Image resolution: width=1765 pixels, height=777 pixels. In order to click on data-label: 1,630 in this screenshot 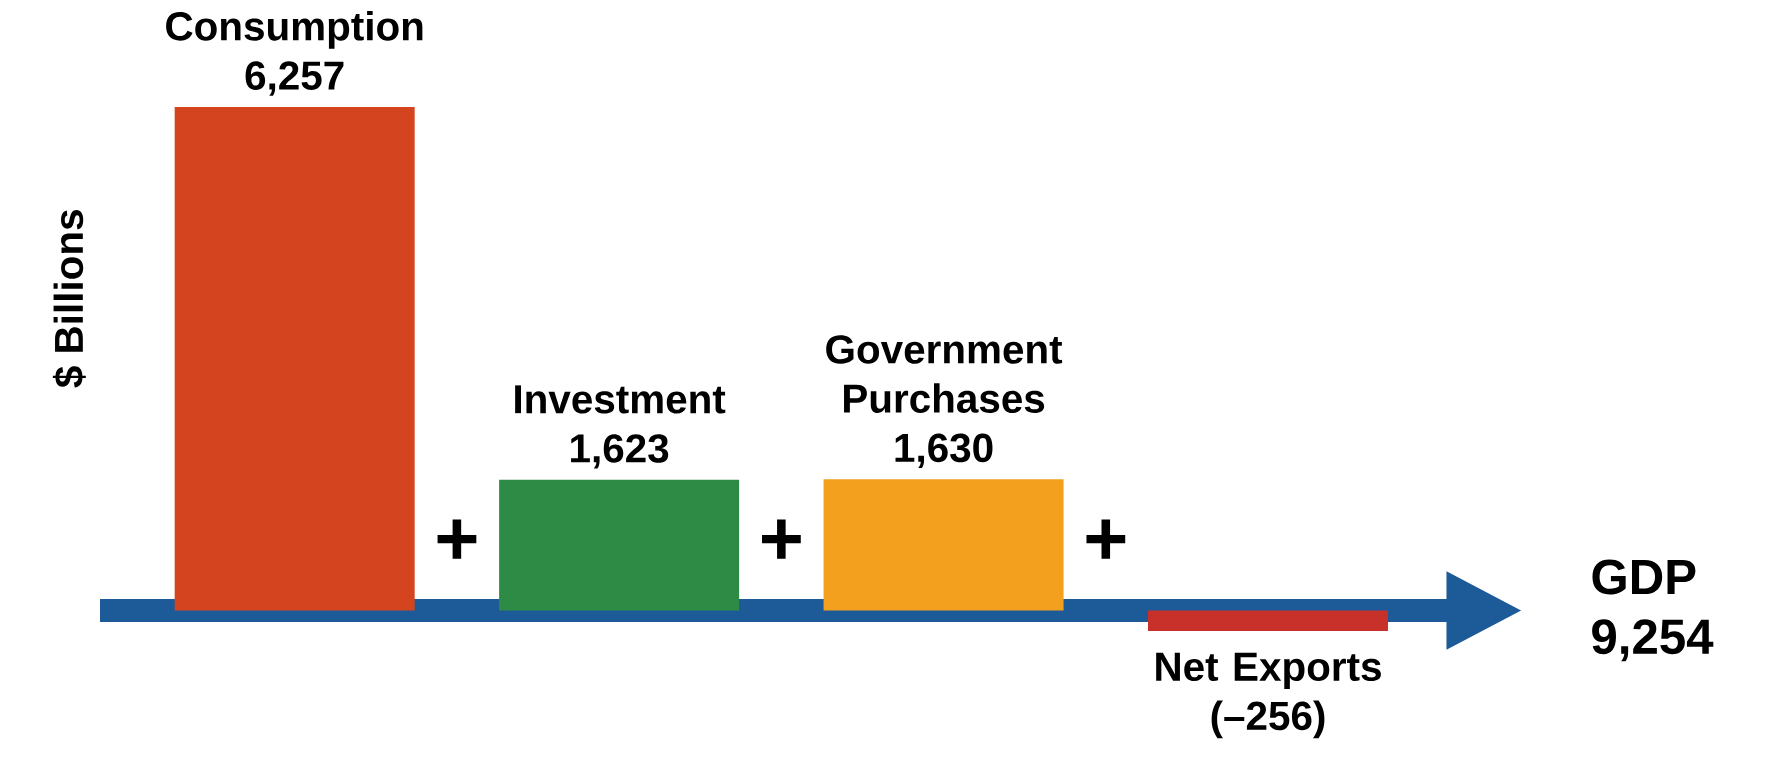, I will do `click(944, 451)`.